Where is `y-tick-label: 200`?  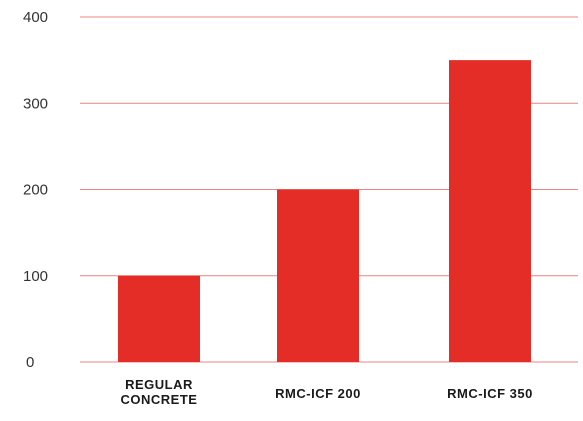 y-tick-label: 200 is located at coordinates (35, 190).